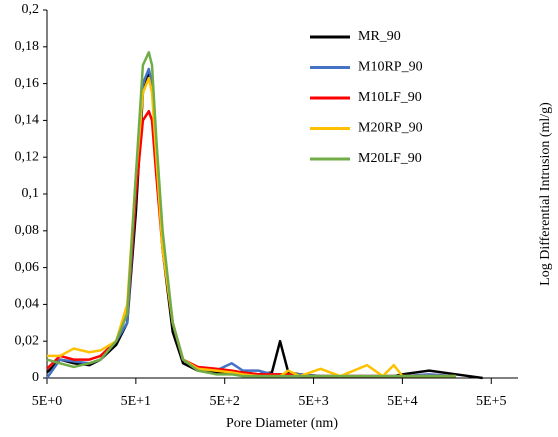 This screenshot has width=558, height=437. I want to click on x-tick-label: 5E+1, so click(136, 401).